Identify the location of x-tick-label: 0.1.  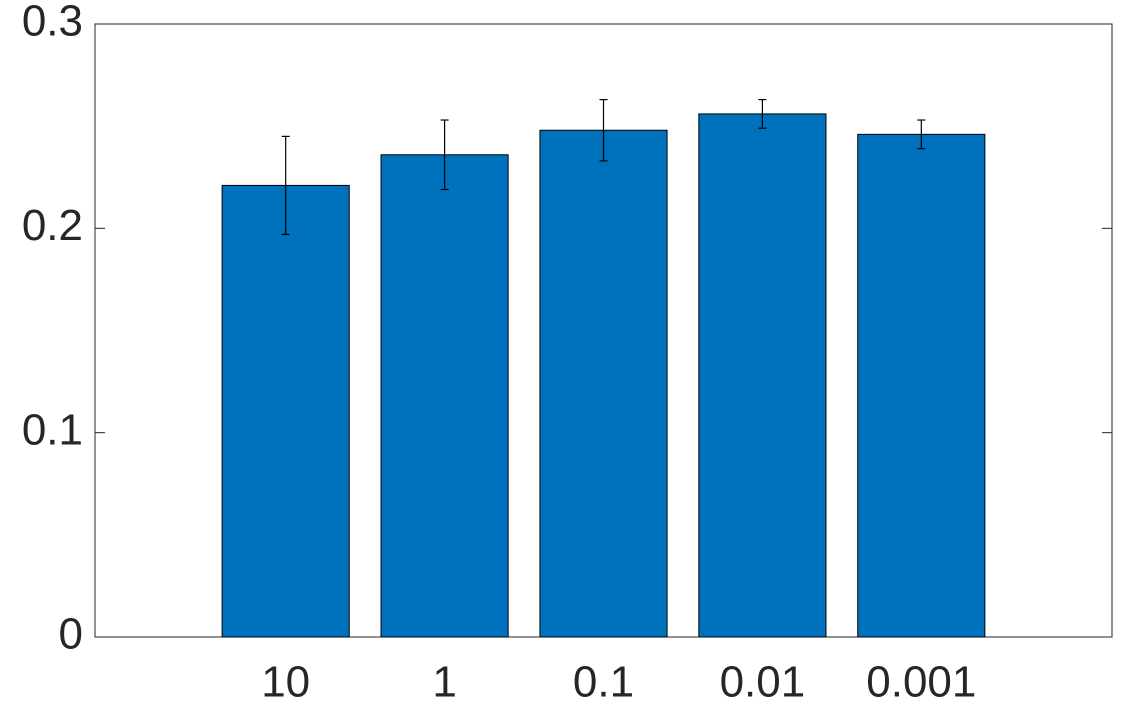
(603, 682).